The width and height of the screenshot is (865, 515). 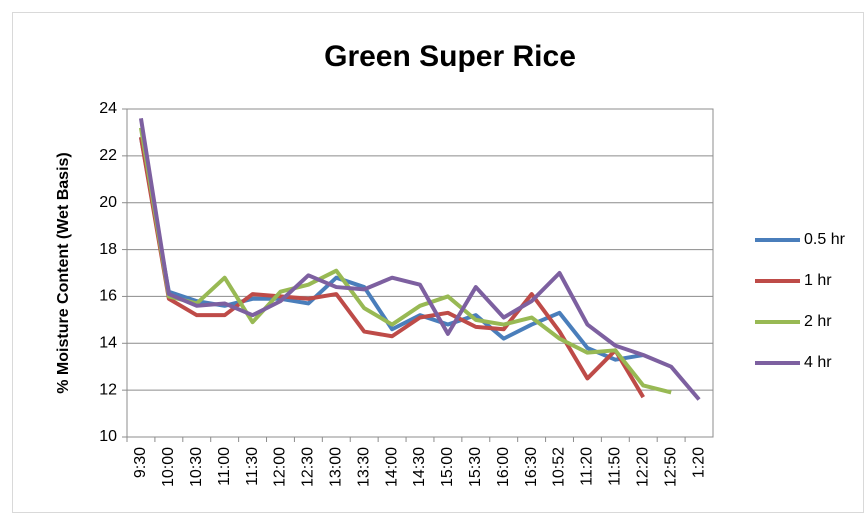 I want to click on y-tick-label: 16, so click(x=108, y=296).